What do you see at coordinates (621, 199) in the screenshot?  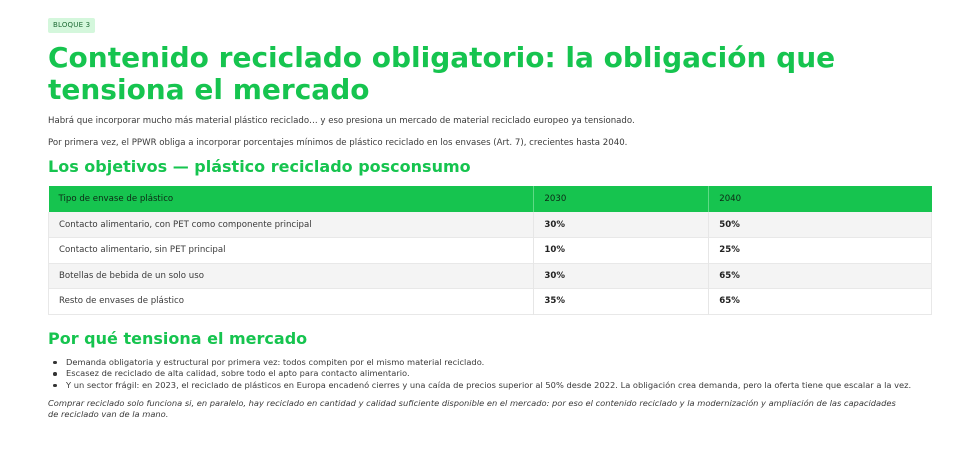 I see `column-header-2030: 2030` at bounding box center [621, 199].